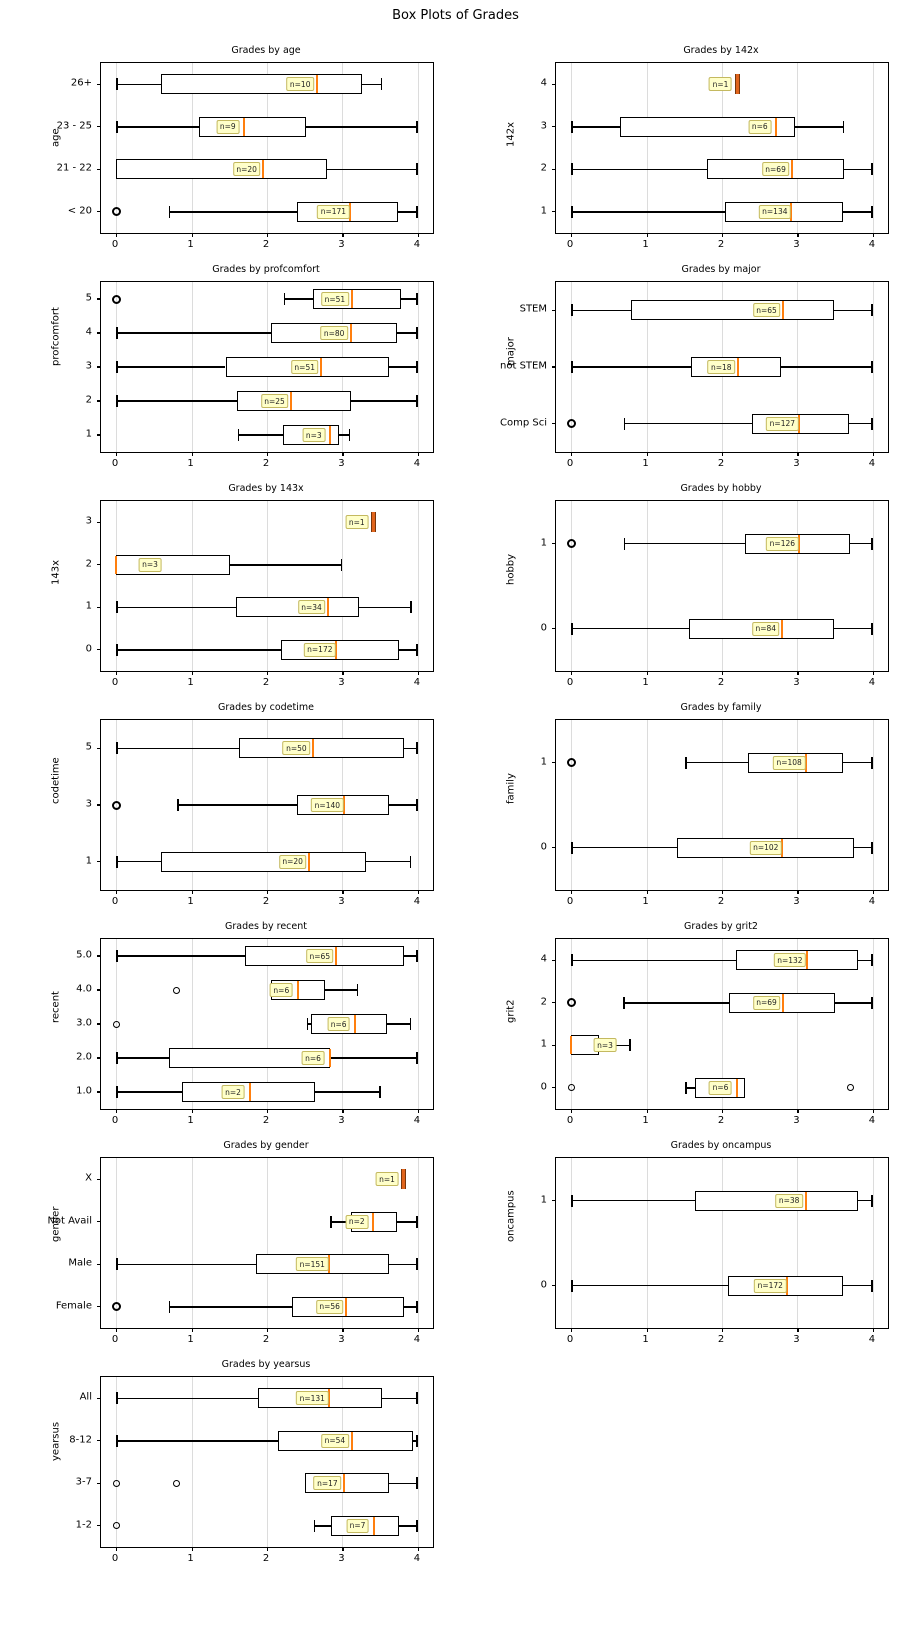 The height and width of the screenshot is (1627, 911). Describe the element at coordinates (789, 1200) in the screenshot. I see `count-label: n=38` at that location.